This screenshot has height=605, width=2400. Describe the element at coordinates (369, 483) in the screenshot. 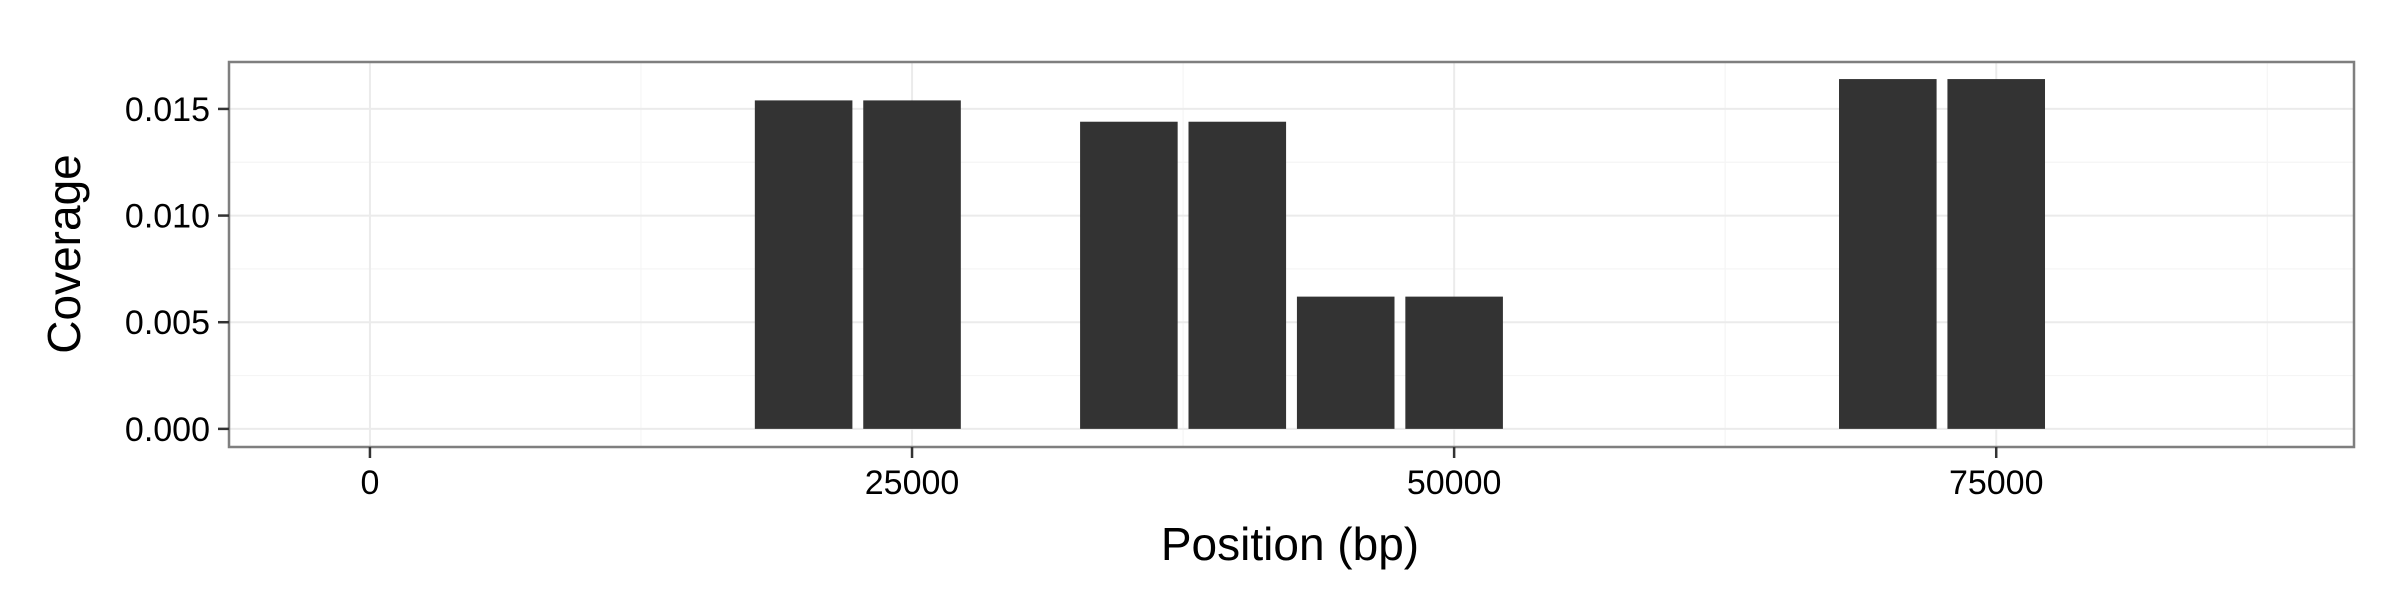

I see `x-tick-label: 0` at that location.